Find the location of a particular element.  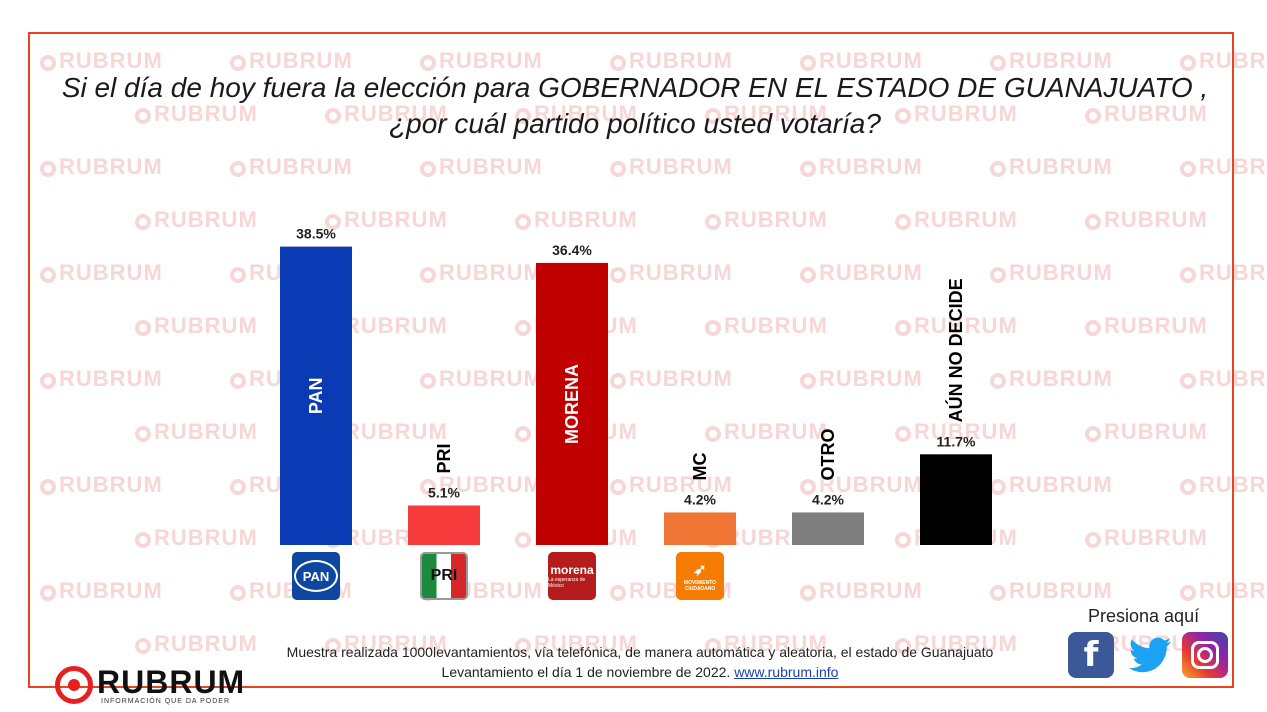

twitter-bird-icon is located at coordinates (1150, 655).